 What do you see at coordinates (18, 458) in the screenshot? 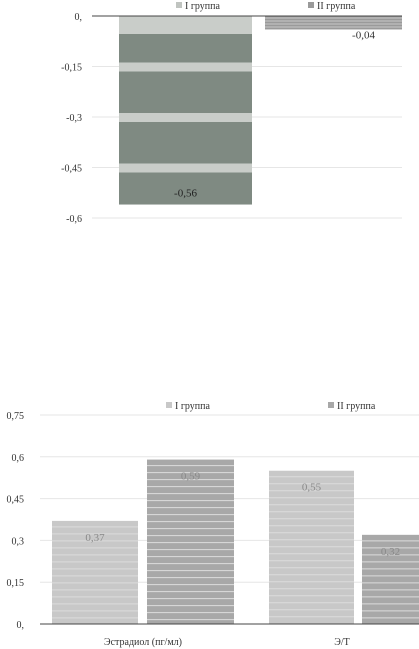
I see `y-tick-label: 0,6` at bounding box center [18, 458].